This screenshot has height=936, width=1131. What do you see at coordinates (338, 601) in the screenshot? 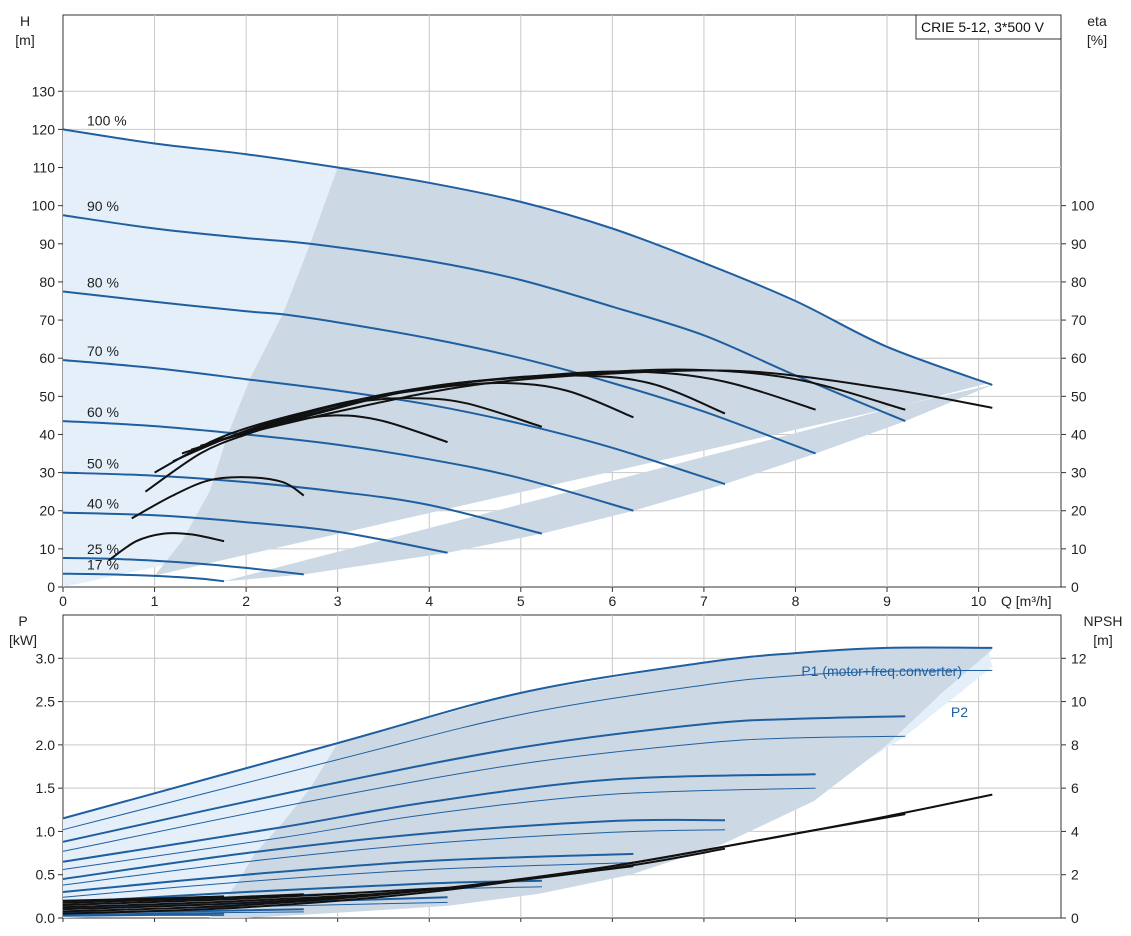
I see `x-tick-label: 3` at bounding box center [338, 601].